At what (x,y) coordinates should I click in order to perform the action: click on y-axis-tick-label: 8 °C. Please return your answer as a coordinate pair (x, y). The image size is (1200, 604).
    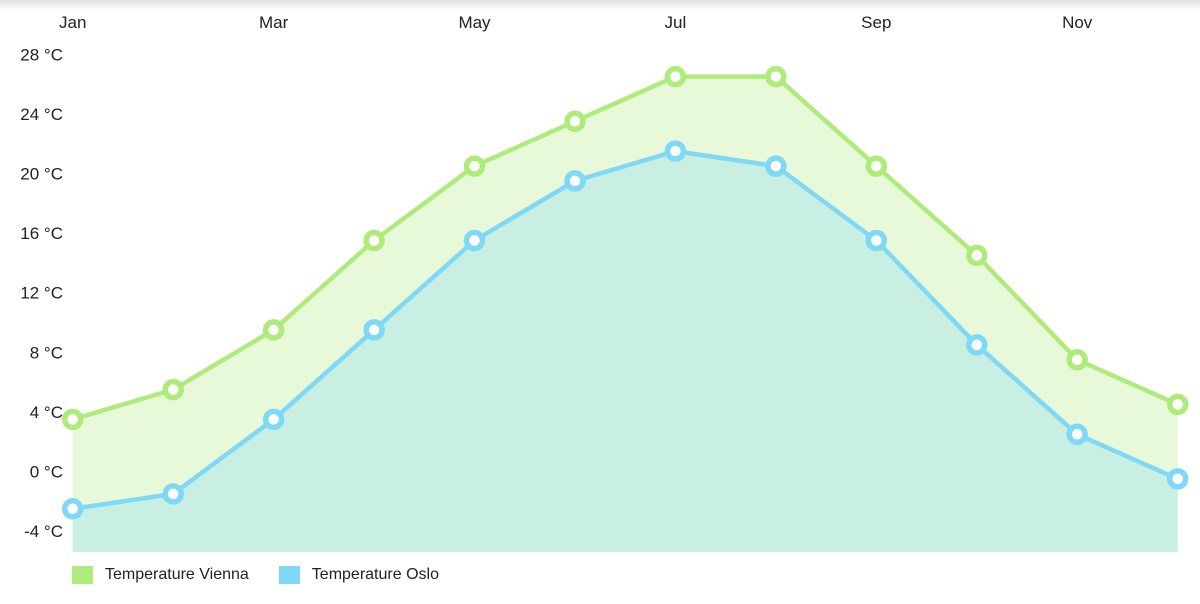
    Looking at the image, I should click on (46, 352).